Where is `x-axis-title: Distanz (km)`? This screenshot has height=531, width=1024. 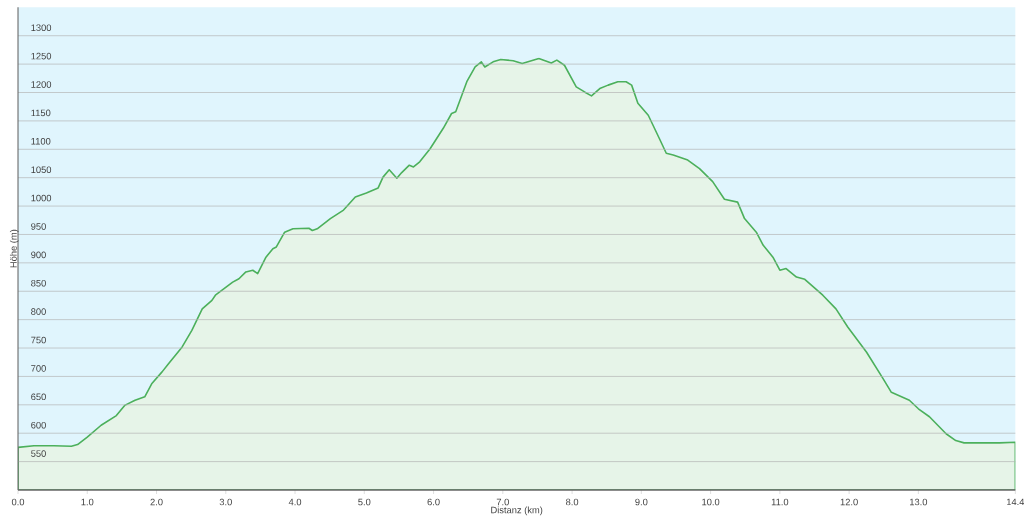
x-axis-title: Distanz (km) is located at coordinates (517, 511).